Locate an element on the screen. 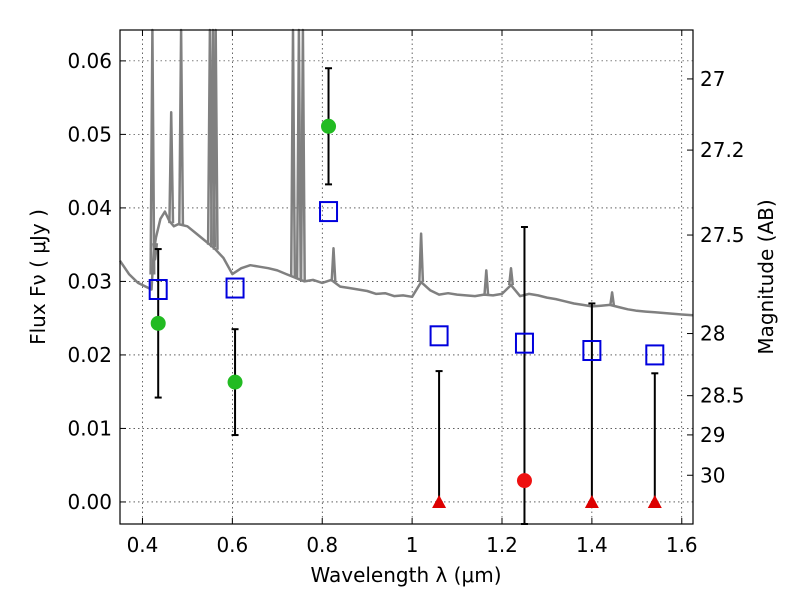 This screenshot has width=800, height=600. magnitude-tick-label: 27.2 is located at coordinates (722, 150).